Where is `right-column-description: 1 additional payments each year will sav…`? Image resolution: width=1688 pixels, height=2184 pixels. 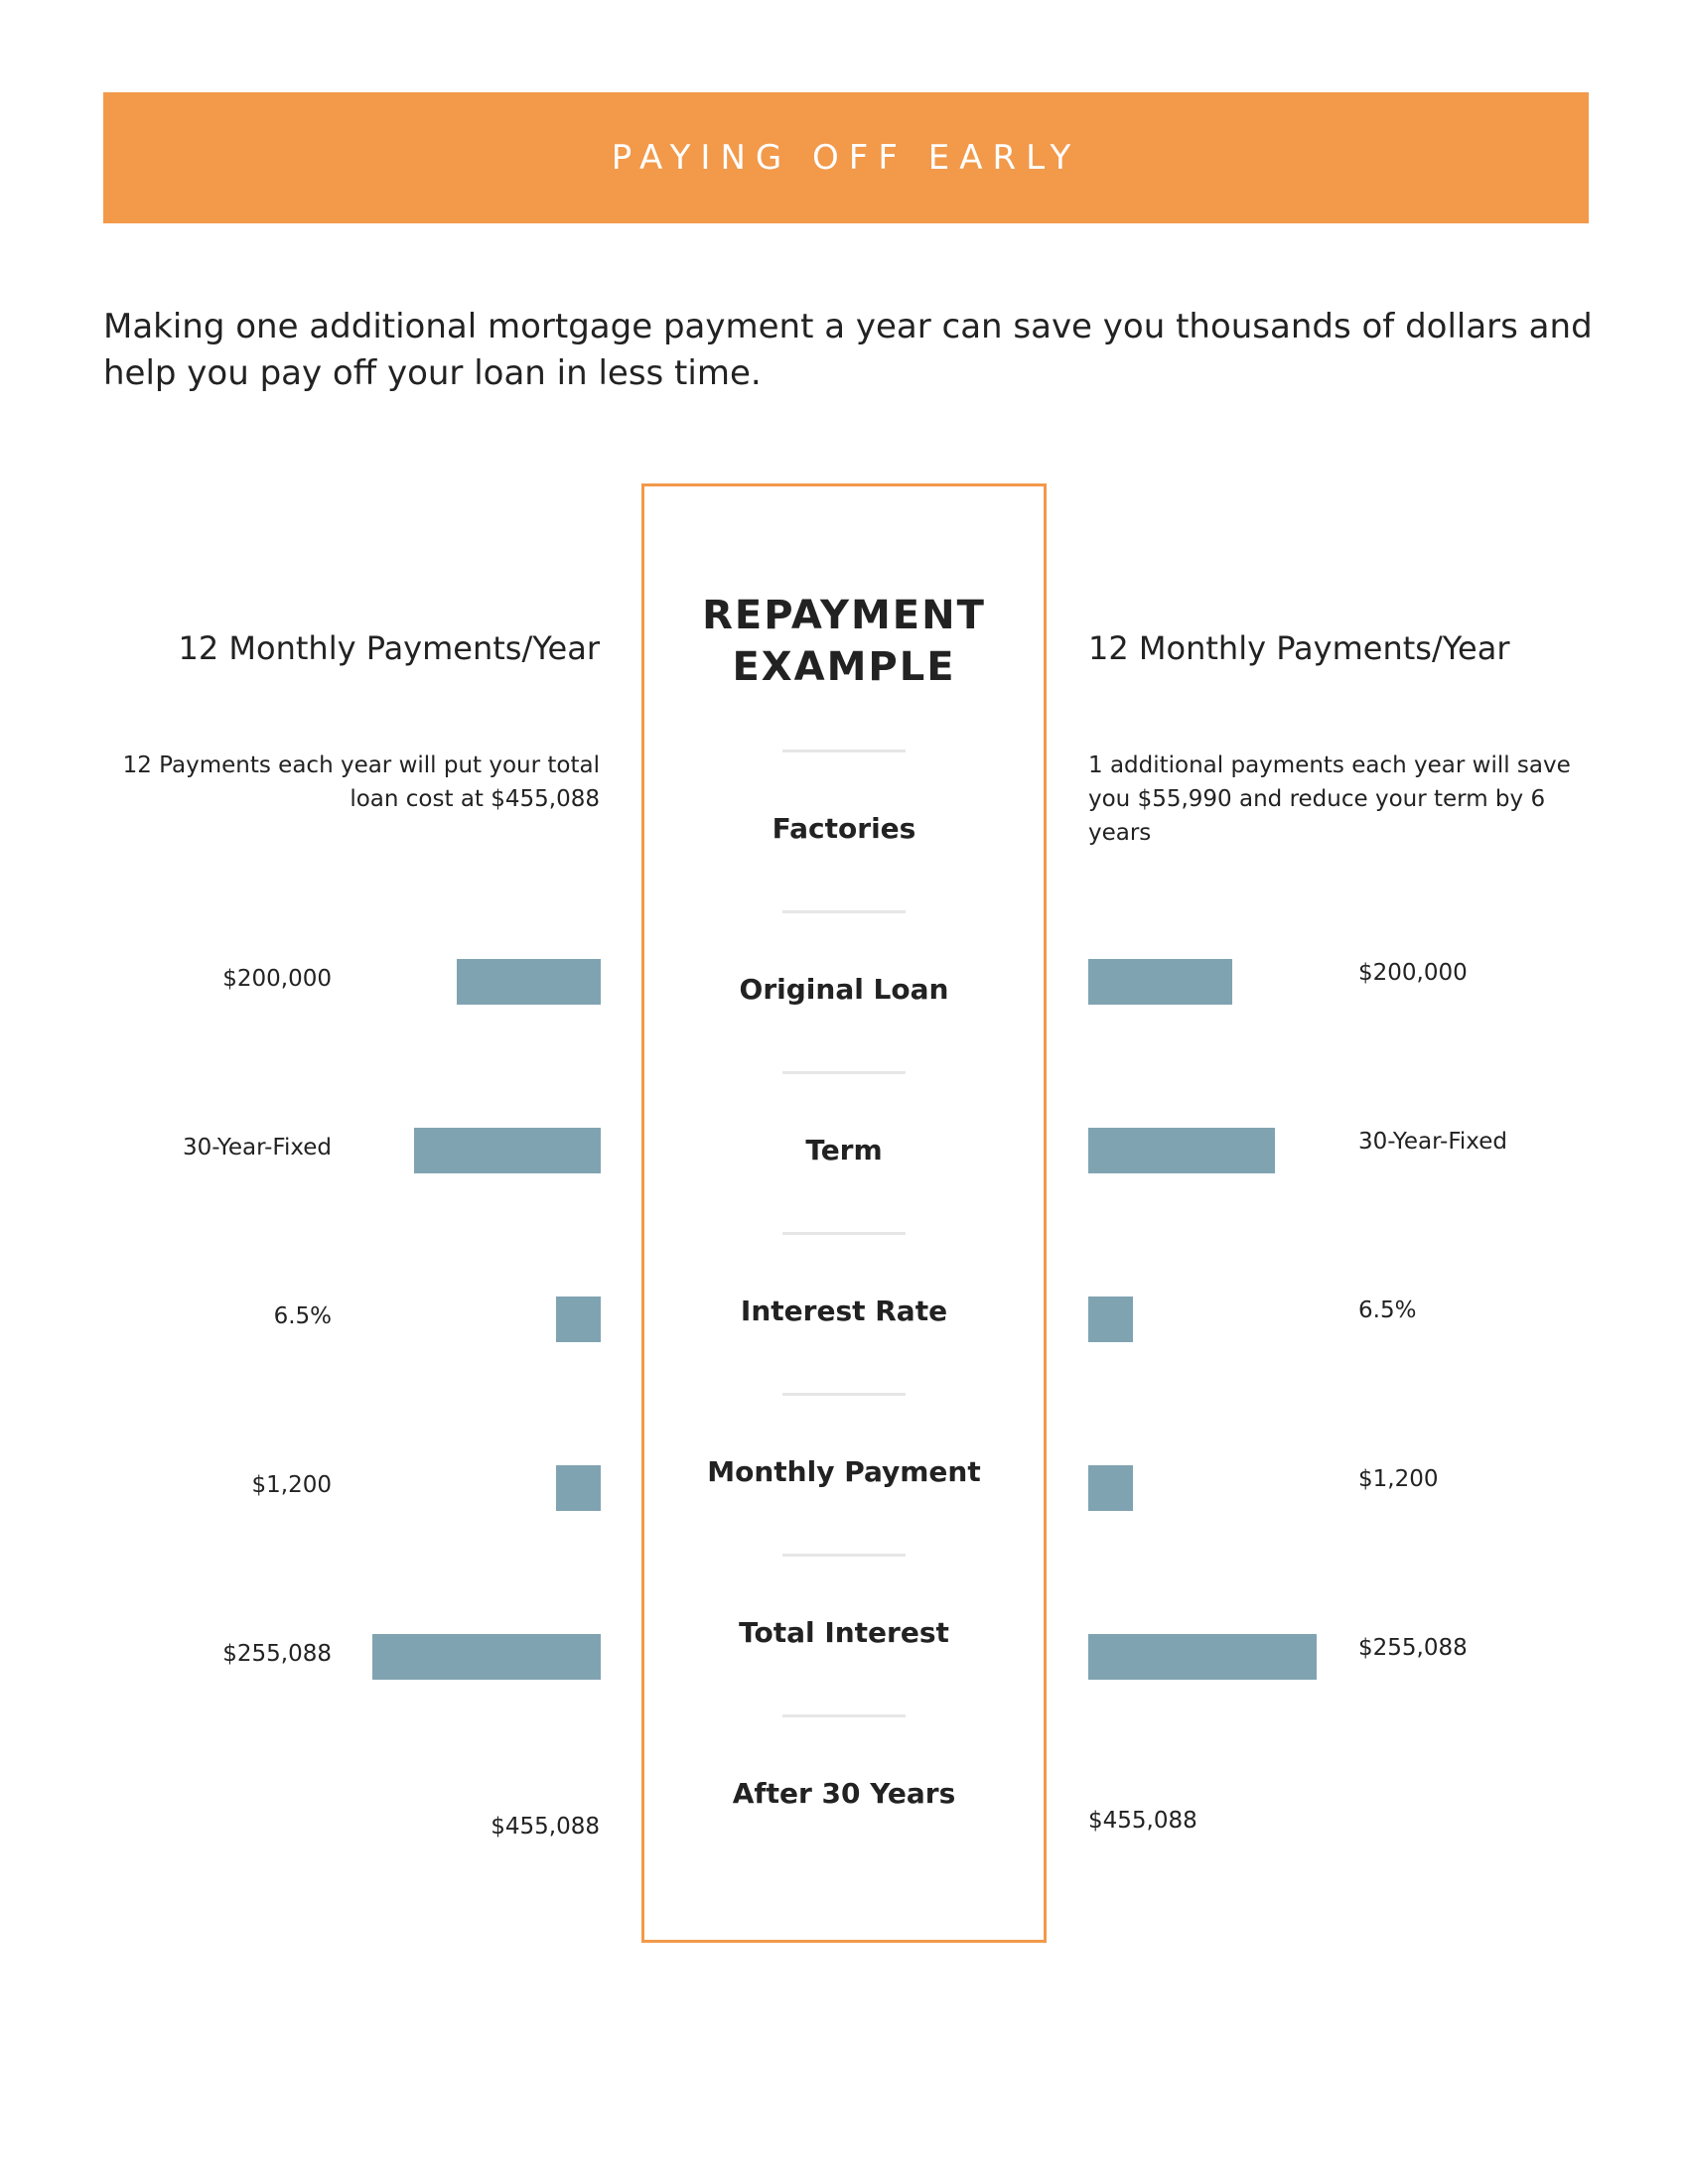
right-column-description: 1 additional payments each year will sav… is located at coordinates (1329, 799).